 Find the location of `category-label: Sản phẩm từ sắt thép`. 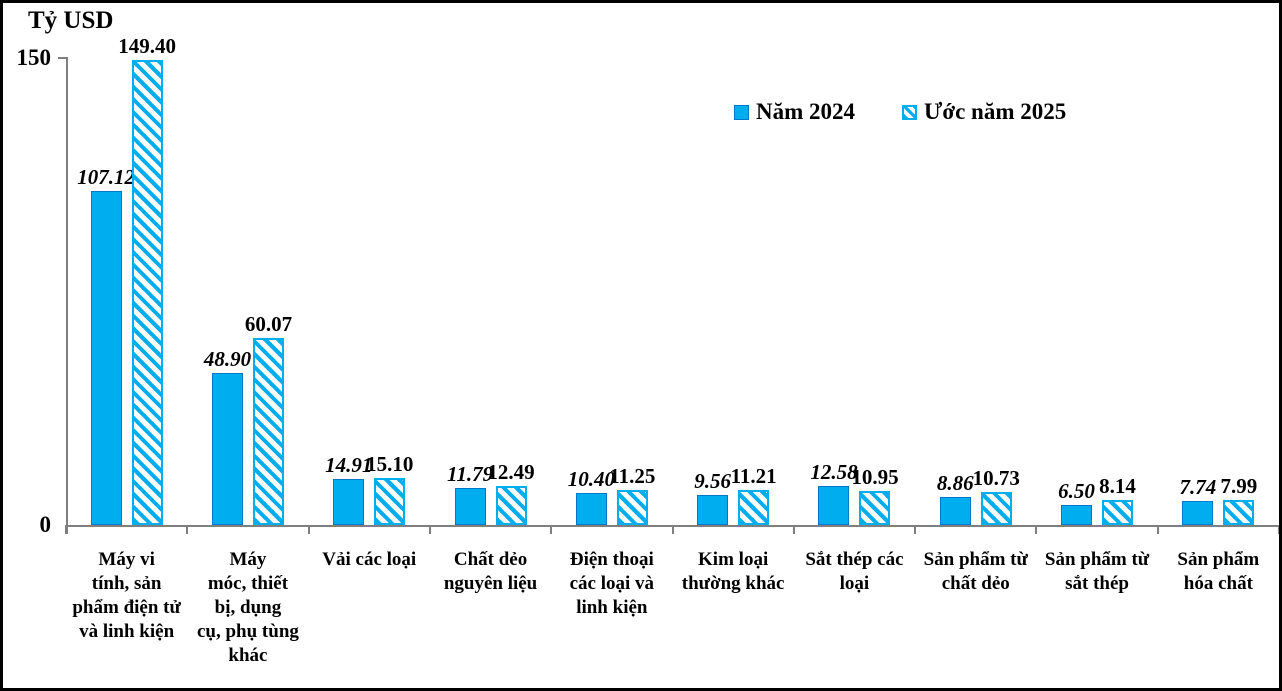

category-label: Sản phẩm từ sắt thép is located at coordinates (1097, 571).